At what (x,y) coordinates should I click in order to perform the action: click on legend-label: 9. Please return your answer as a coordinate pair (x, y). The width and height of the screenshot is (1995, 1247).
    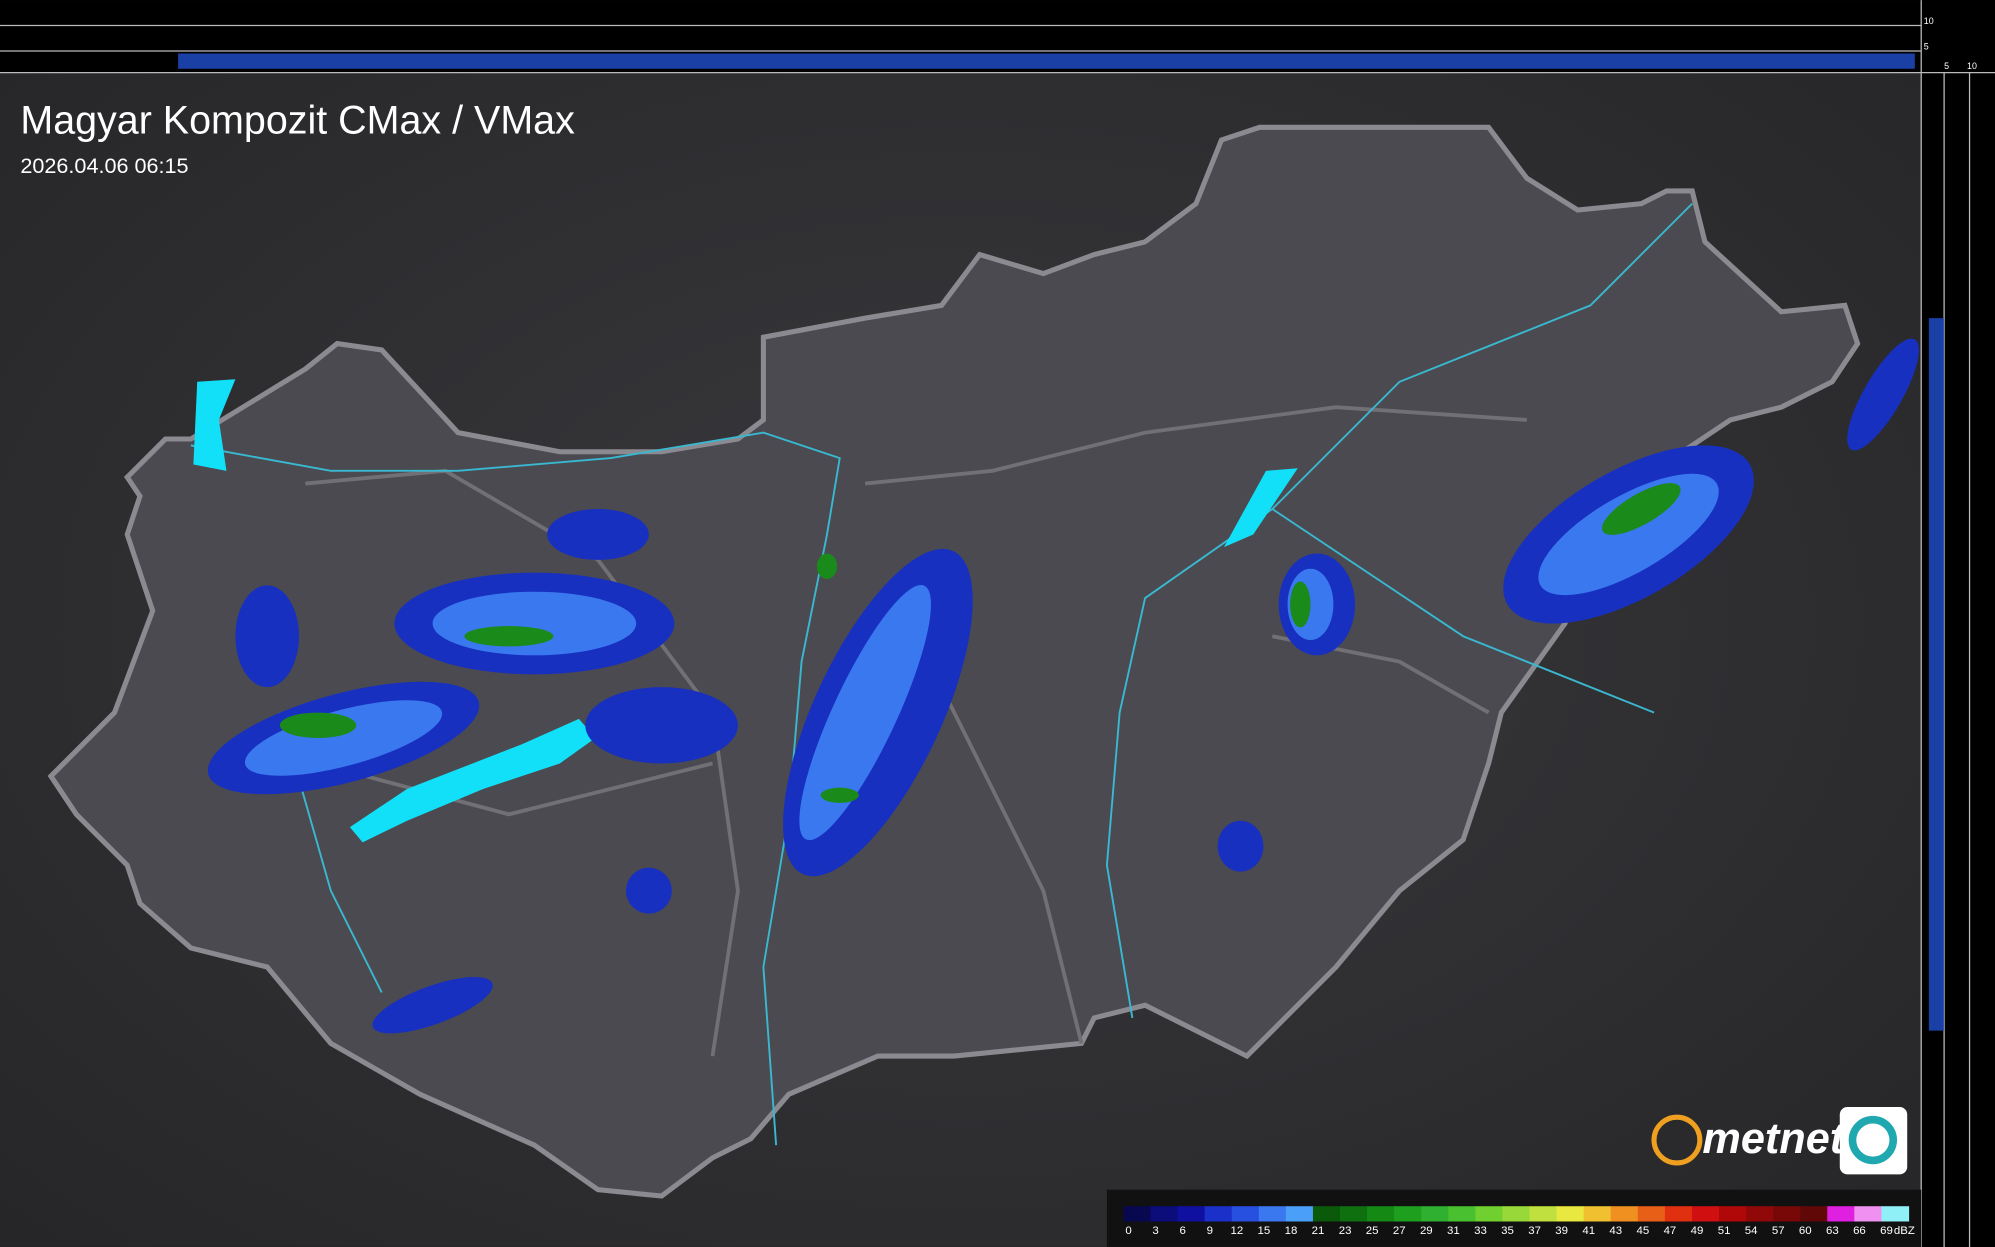
    Looking at the image, I should click on (1210, 1231).